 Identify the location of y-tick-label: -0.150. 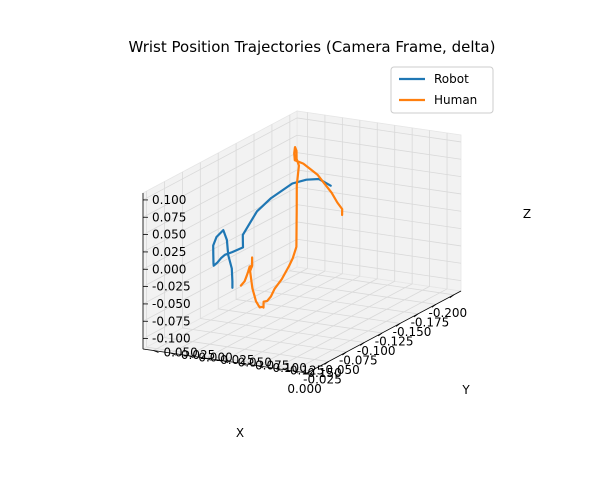
(322, 373).